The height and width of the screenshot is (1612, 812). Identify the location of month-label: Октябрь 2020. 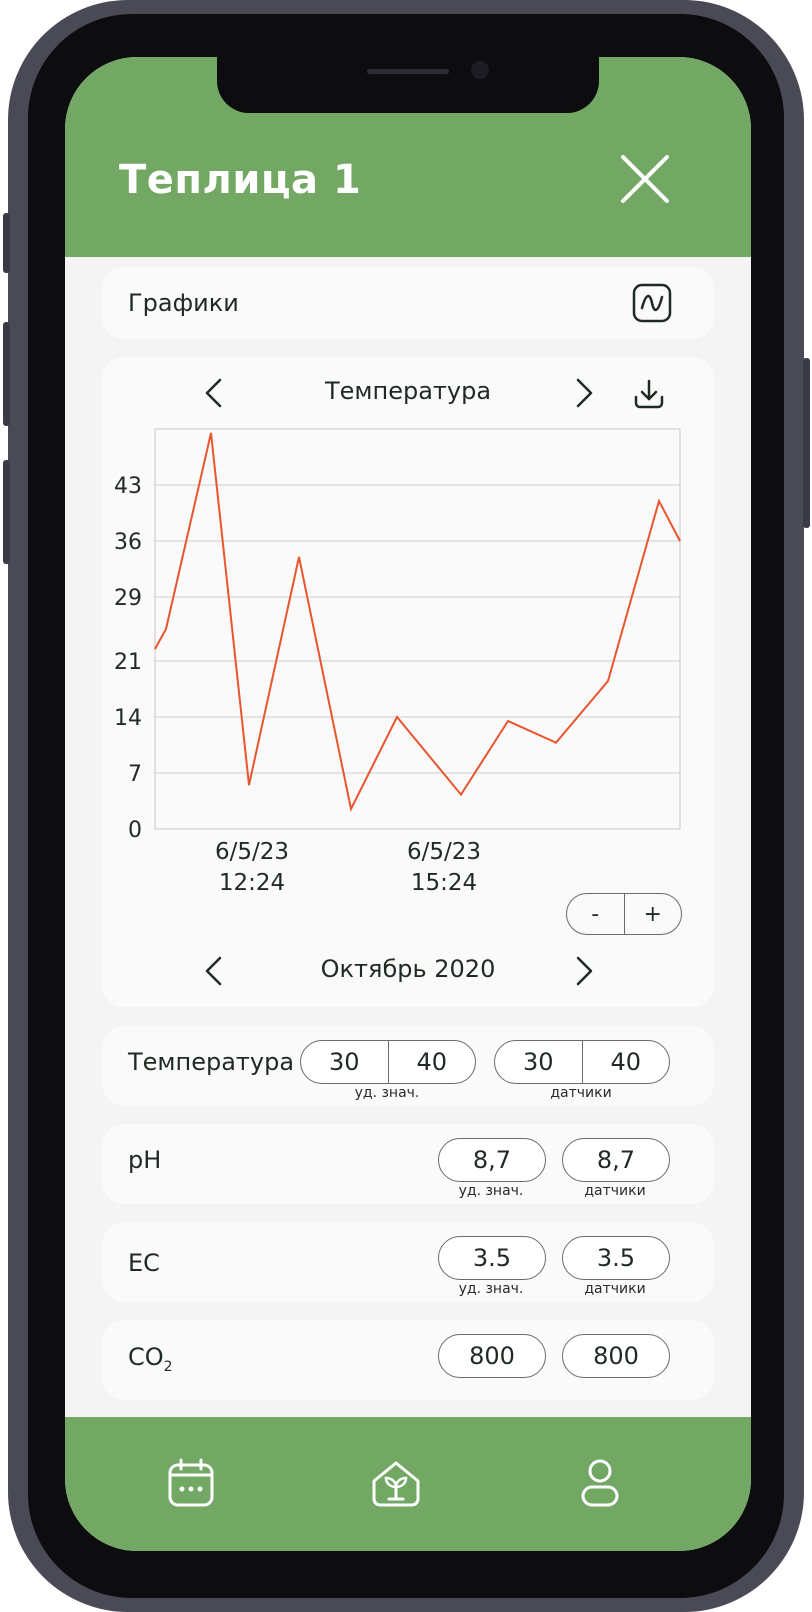
(408, 969).